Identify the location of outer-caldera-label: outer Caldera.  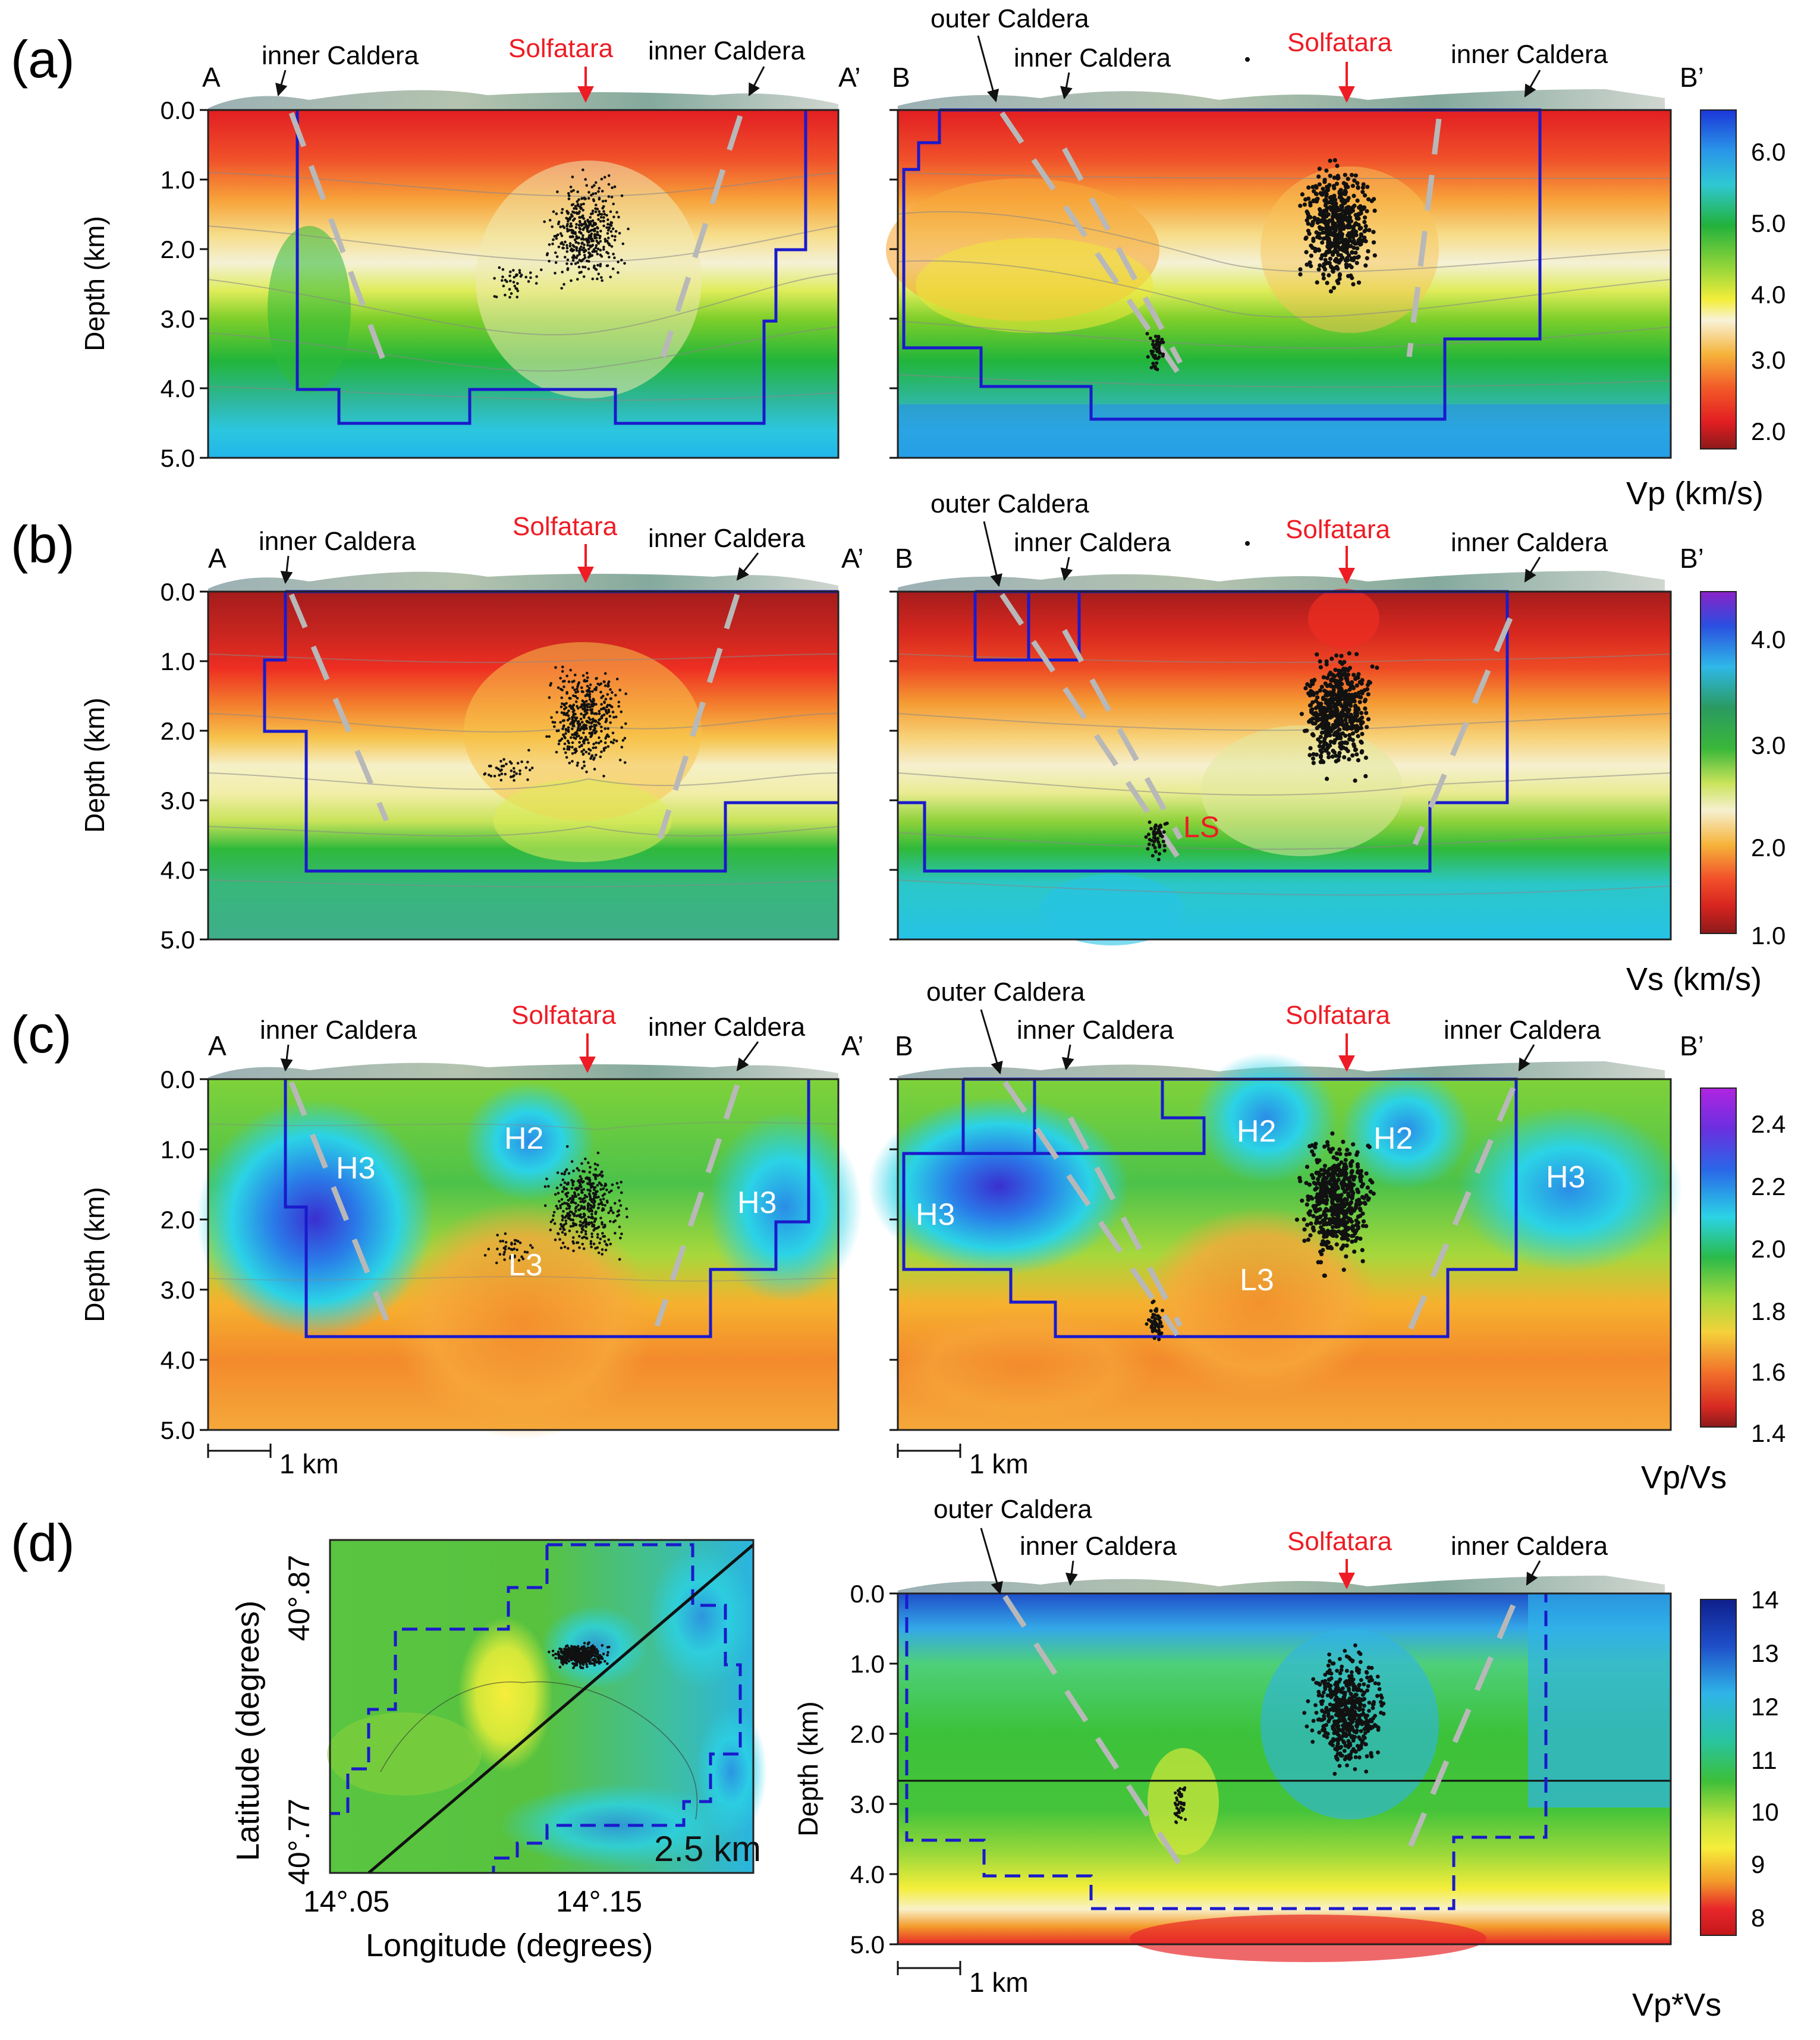
(1012, 1509).